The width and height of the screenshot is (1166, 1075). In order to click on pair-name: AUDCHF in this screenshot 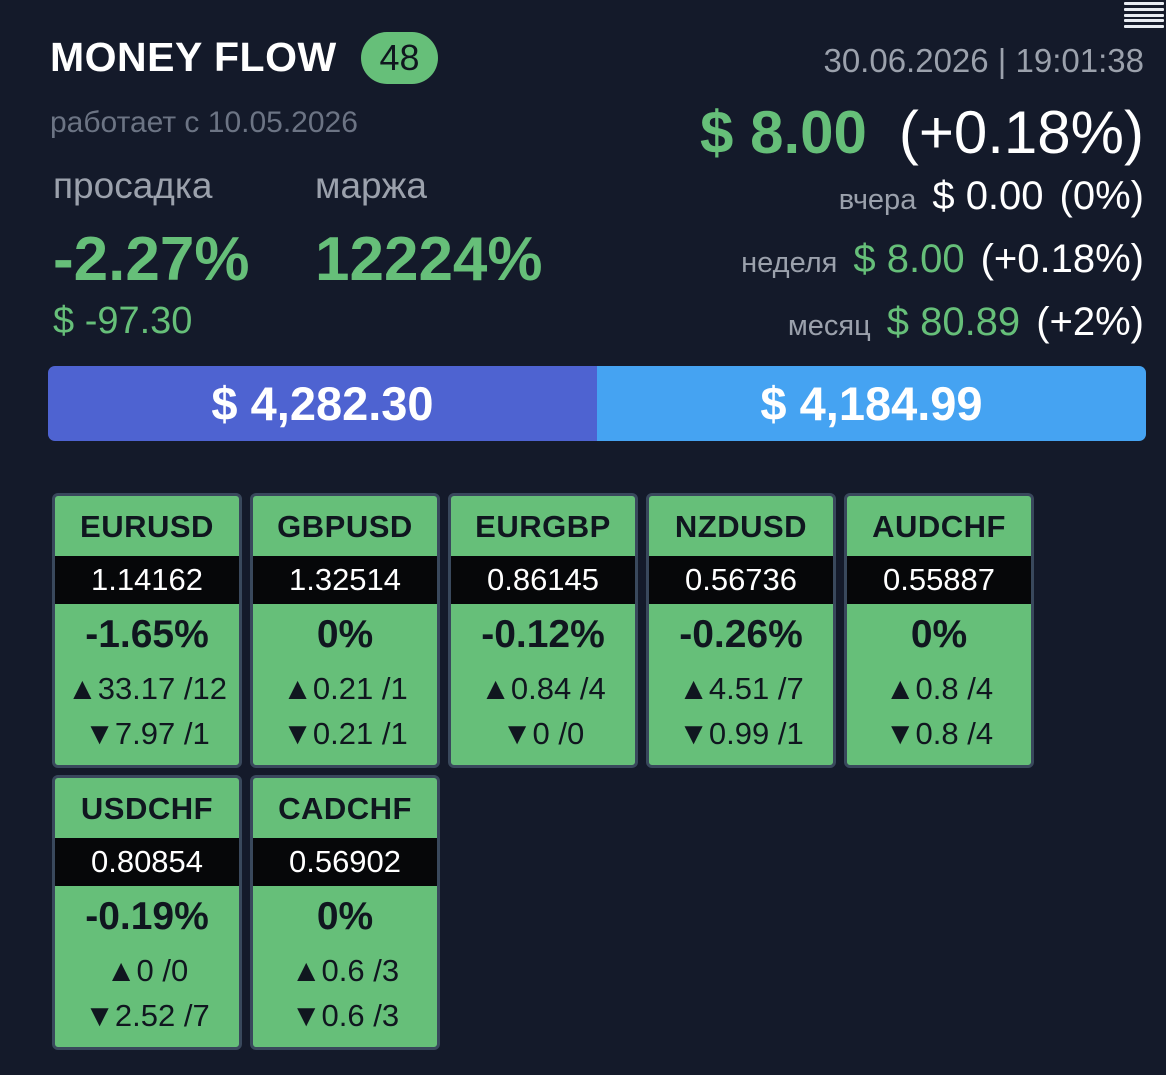, I will do `click(939, 526)`.